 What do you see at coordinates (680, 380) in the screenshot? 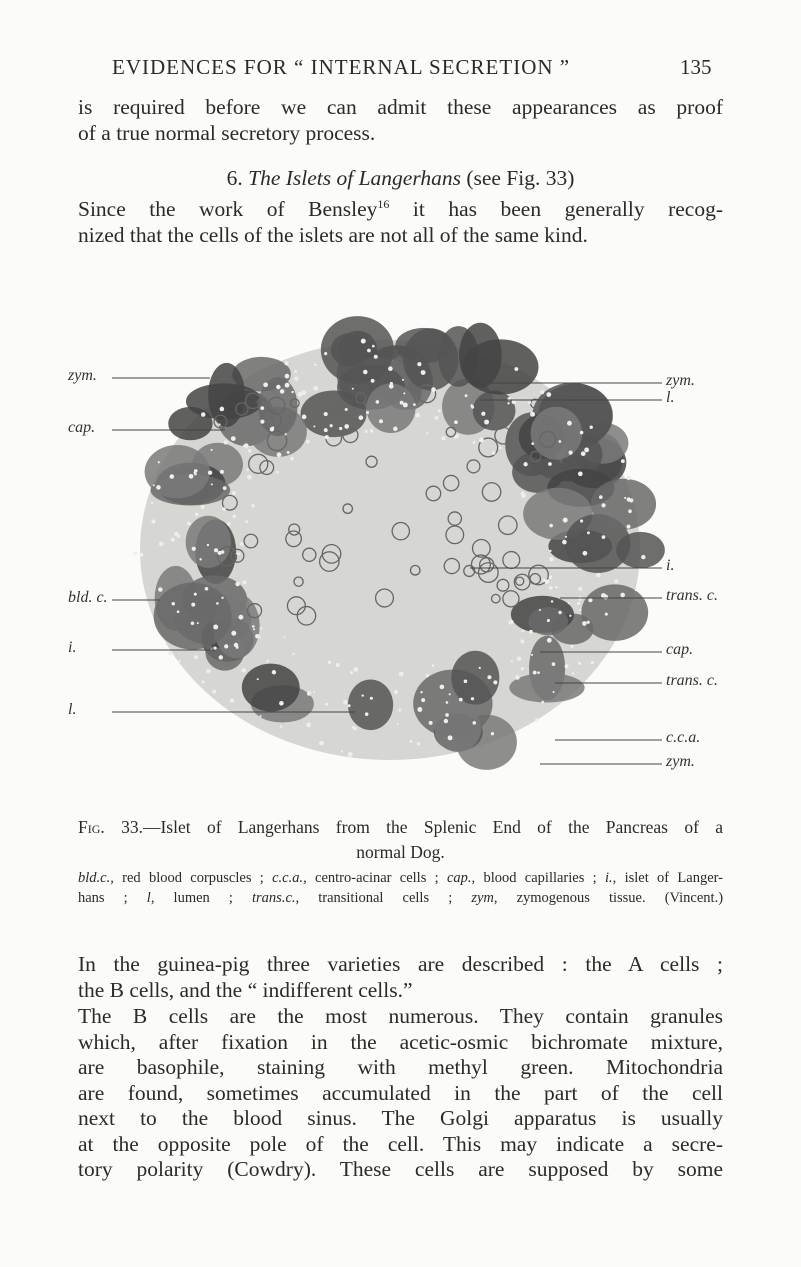
I see `figure-label: zym.` at bounding box center [680, 380].